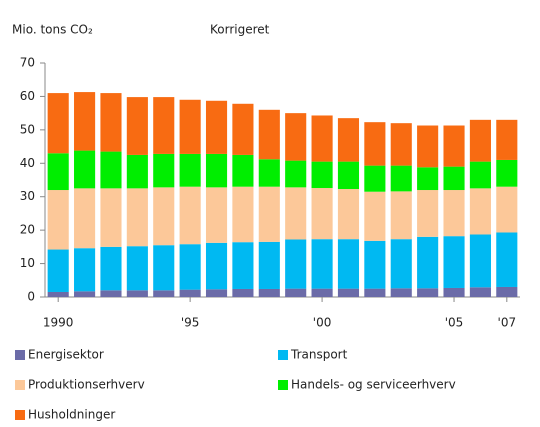 The height and width of the screenshot is (427, 540). What do you see at coordinates (240, 30) in the screenshot?
I see `chart-subtitle: Korrigeret` at bounding box center [240, 30].